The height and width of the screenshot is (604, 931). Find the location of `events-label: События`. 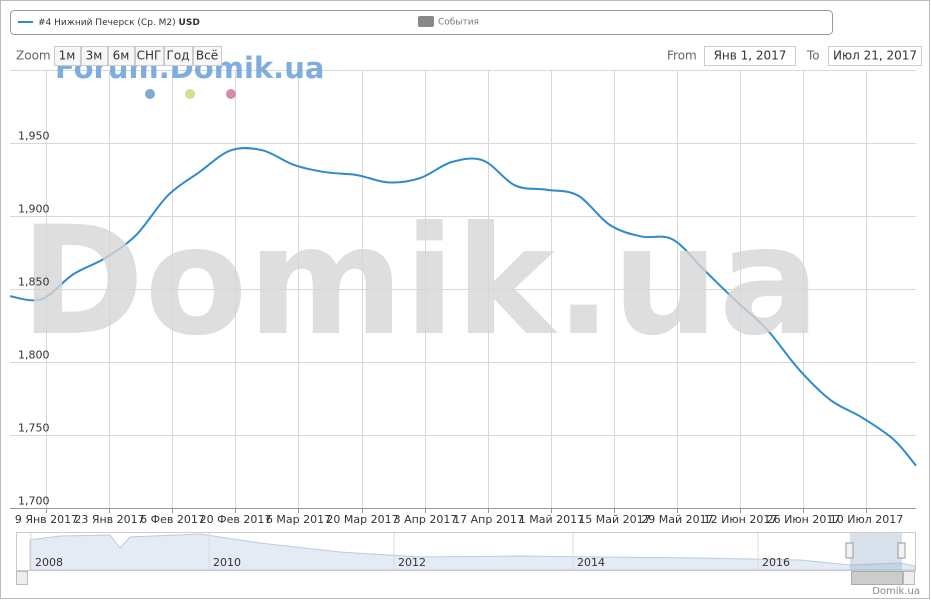

events-label: События is located at coordinates (458, 23).